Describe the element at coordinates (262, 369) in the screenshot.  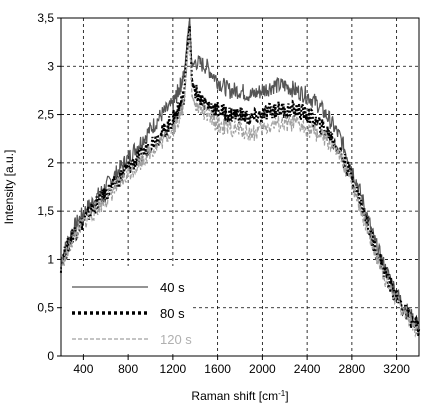
I see `x-tick-label: 2000` at that location.